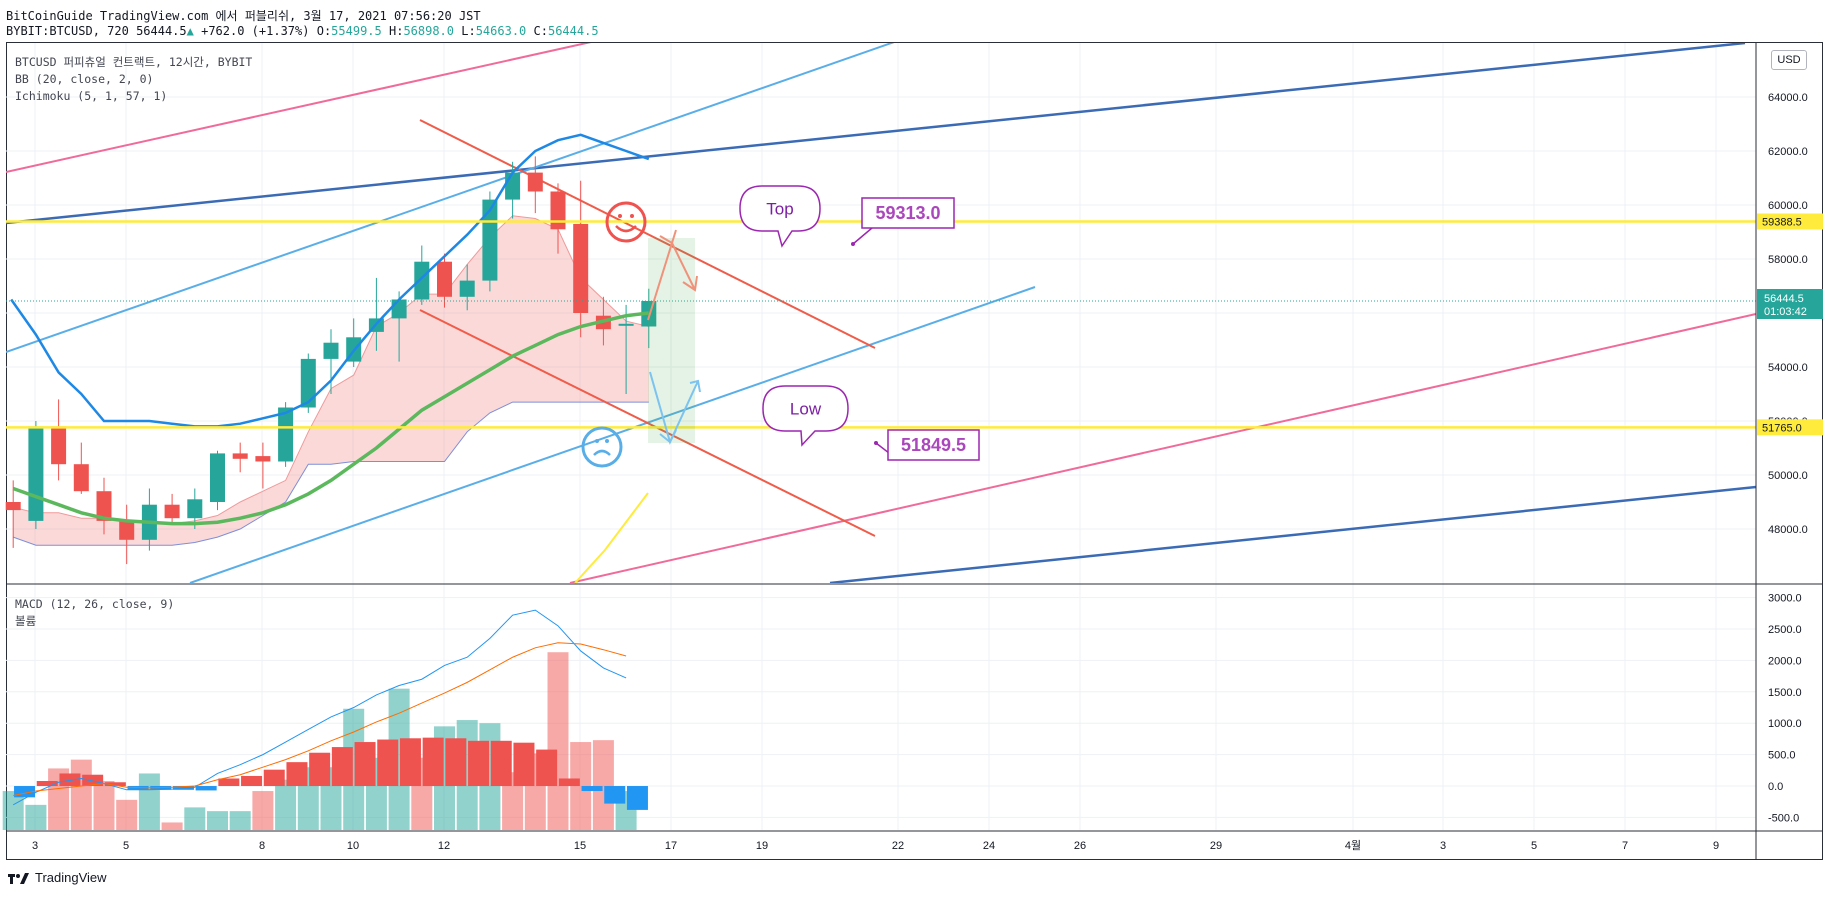 The height and width of the screenshot is (897, 1828). What do you see at coordinates (1534, 846) in the screenshot?
I see `time-tick-label: 5` at bounding box center [1534, 846].